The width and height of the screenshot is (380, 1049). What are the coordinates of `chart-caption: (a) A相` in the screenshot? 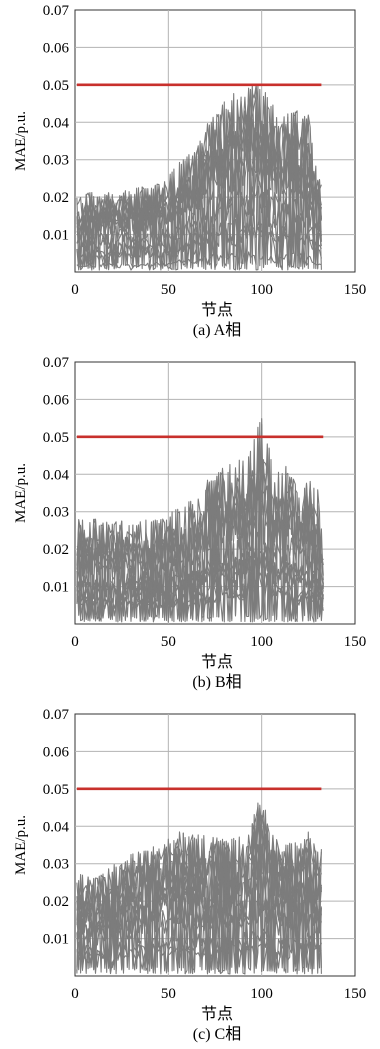 It's located at (217, 330).